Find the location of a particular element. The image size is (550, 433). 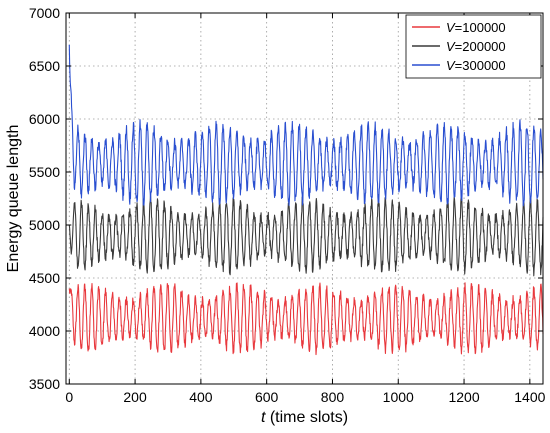

x-tick-label: 0 is located at coordinates (69, 397).